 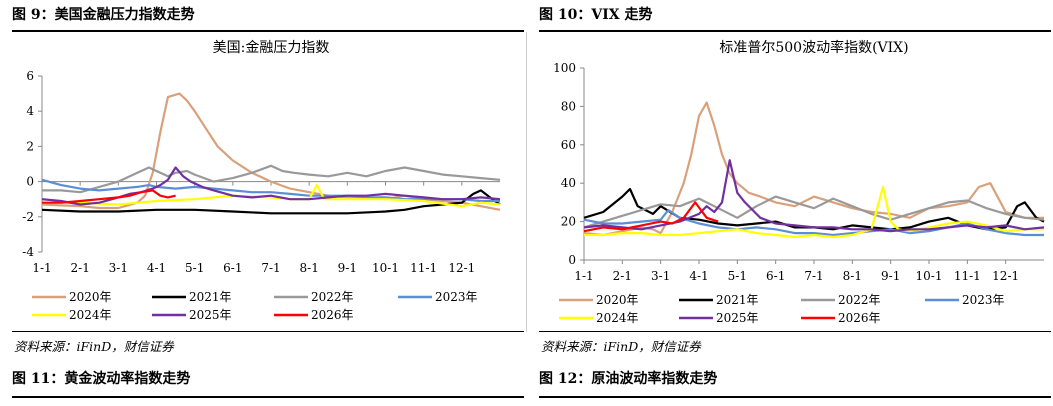 I want to click on y-tick-label: 6, so click(x=30, y=76).